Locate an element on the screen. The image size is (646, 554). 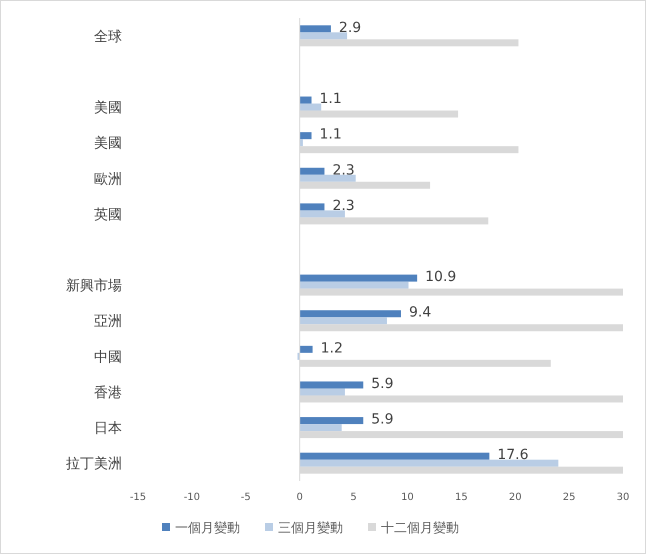
x-tick-label: -5 is located at coordinates (245, 497).